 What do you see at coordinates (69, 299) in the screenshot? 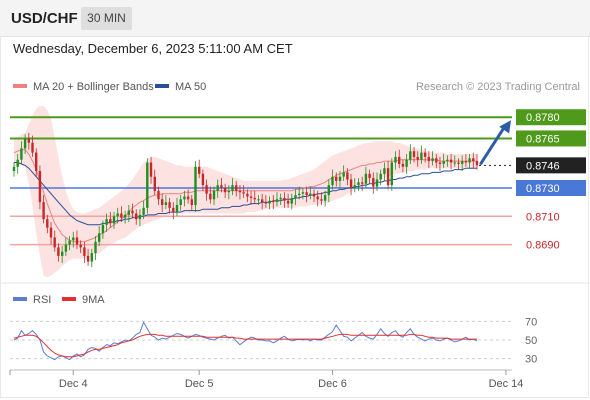
I see `rsi-ma-legend-swatch` at bounding box center [69, 299].